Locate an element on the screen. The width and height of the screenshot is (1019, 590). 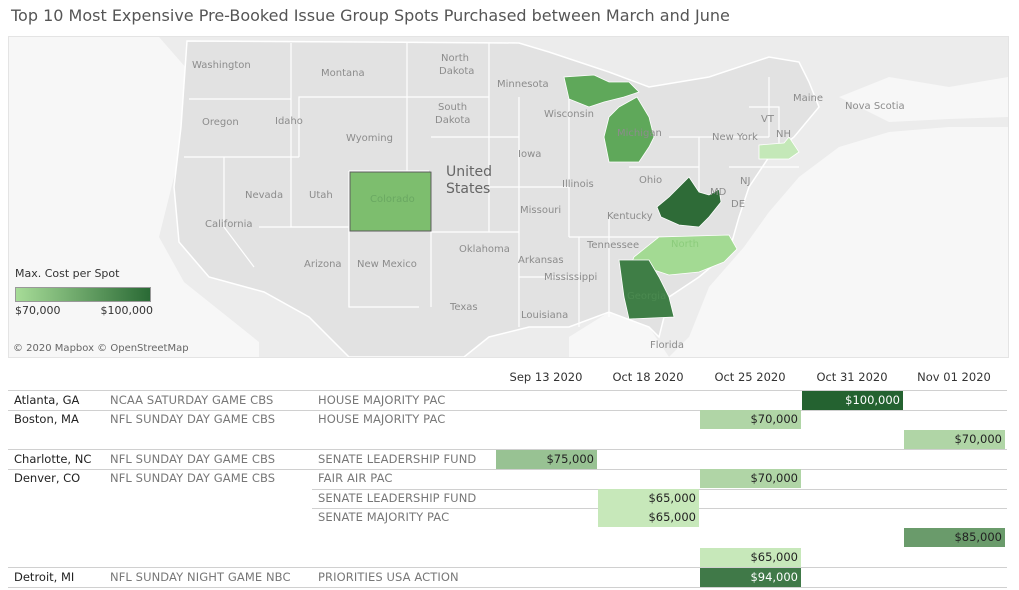
program-boston: NFL SUNDAY DAY GAME CBS is located at coordinates (193, 419).